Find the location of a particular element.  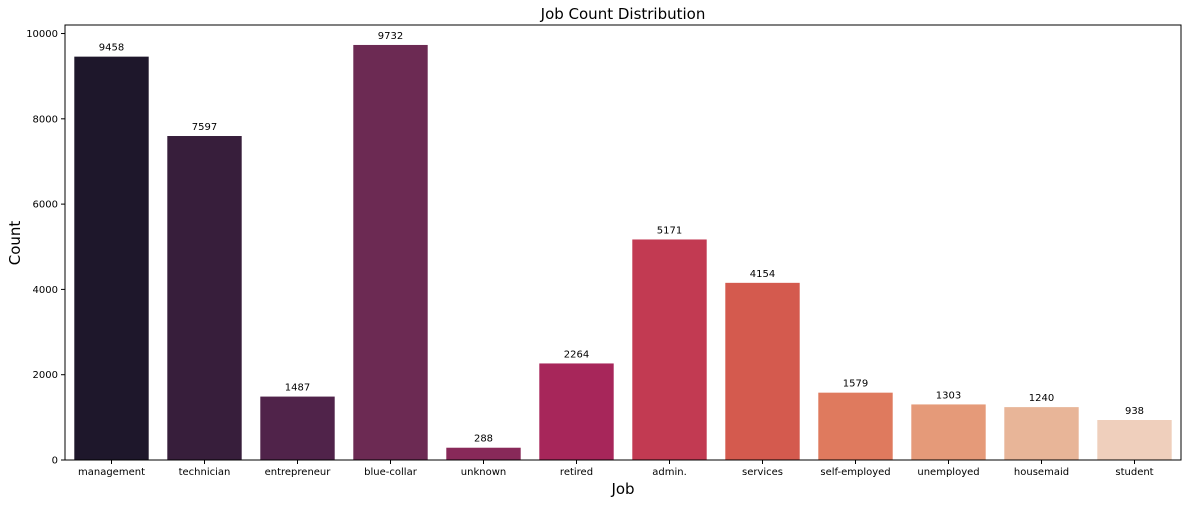

x-tick-label: housemaid is located at coordinates (1041, 472).